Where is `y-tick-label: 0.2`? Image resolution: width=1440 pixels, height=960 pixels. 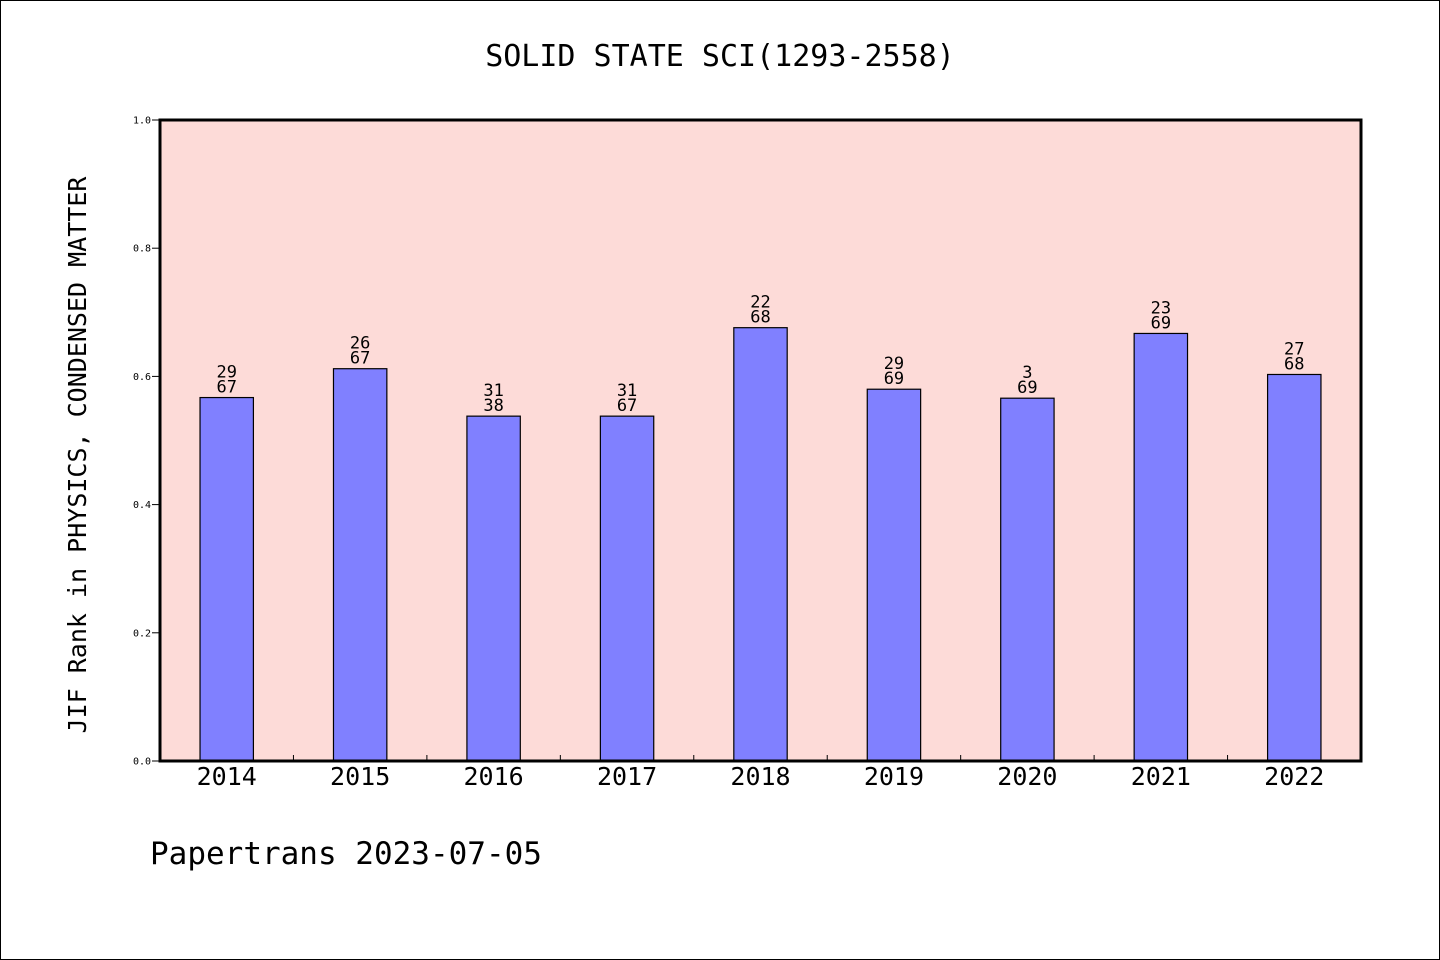
y-tick-label: 0.2 is located at coordinates (142, 633).